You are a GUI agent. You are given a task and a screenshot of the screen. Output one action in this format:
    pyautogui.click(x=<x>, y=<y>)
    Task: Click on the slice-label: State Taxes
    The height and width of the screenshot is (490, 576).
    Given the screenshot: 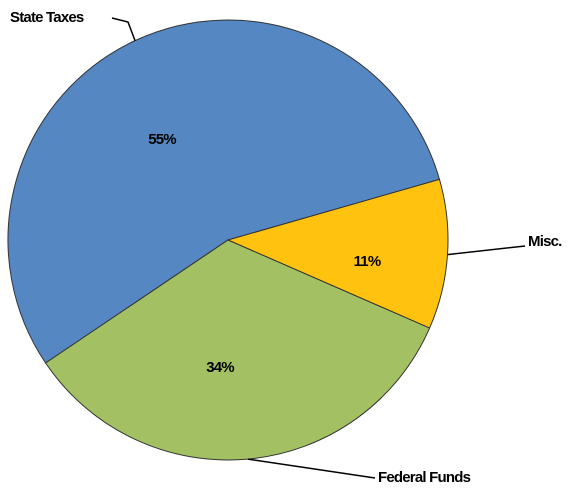 What is the action you would take?
    pyautogui.click(x=47, y=17)
    